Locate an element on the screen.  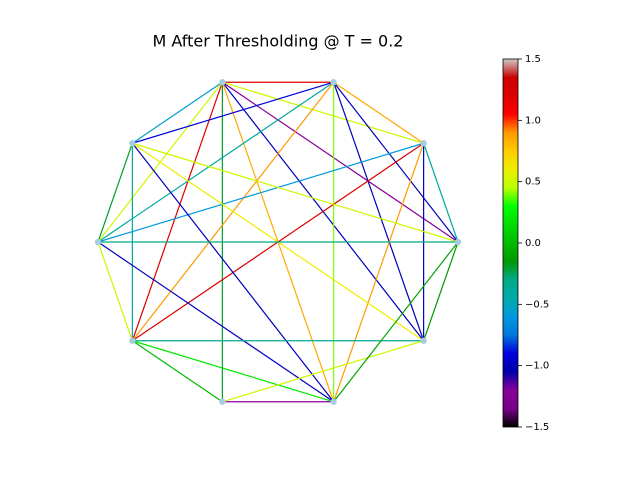
colorbar-tick-label: 1.5 is located at coordinates (533, 59).